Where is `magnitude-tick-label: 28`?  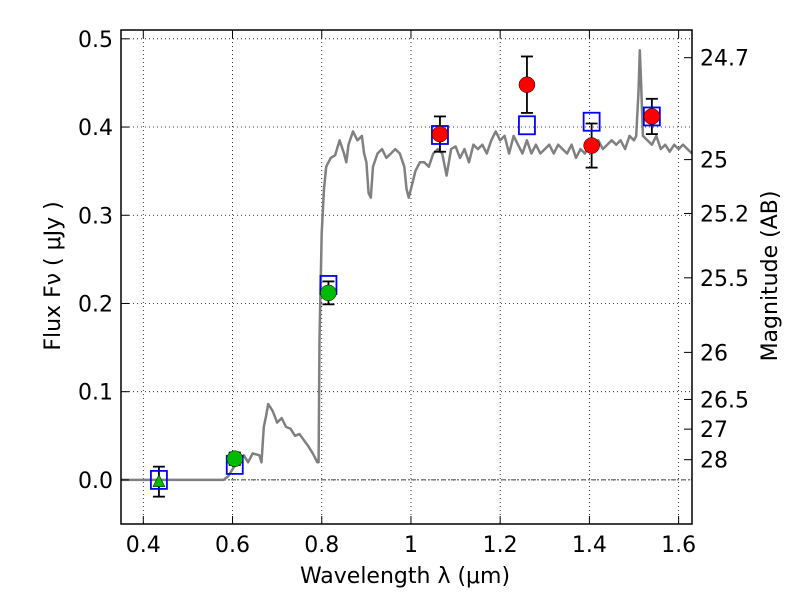 magnitude-tick-label: 28 is located at coordinates (714, 461).